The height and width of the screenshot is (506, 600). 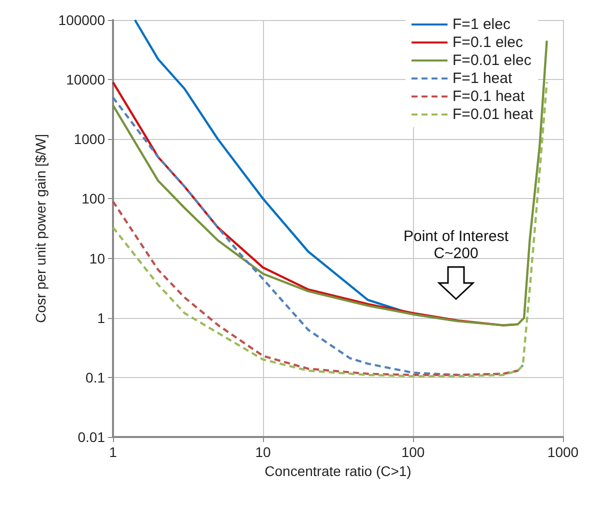 What do you see at coordinates (456, 245) in the screenshot?
I see `annotation: Point of Interest C~200` at bounding box center [456, 245].